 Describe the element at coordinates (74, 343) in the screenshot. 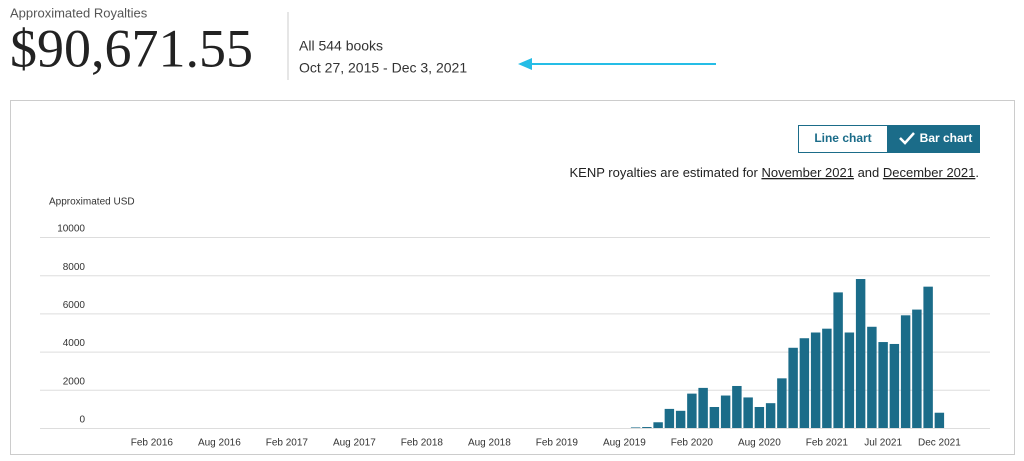

I see `y-tick-label: 4000` at that location.